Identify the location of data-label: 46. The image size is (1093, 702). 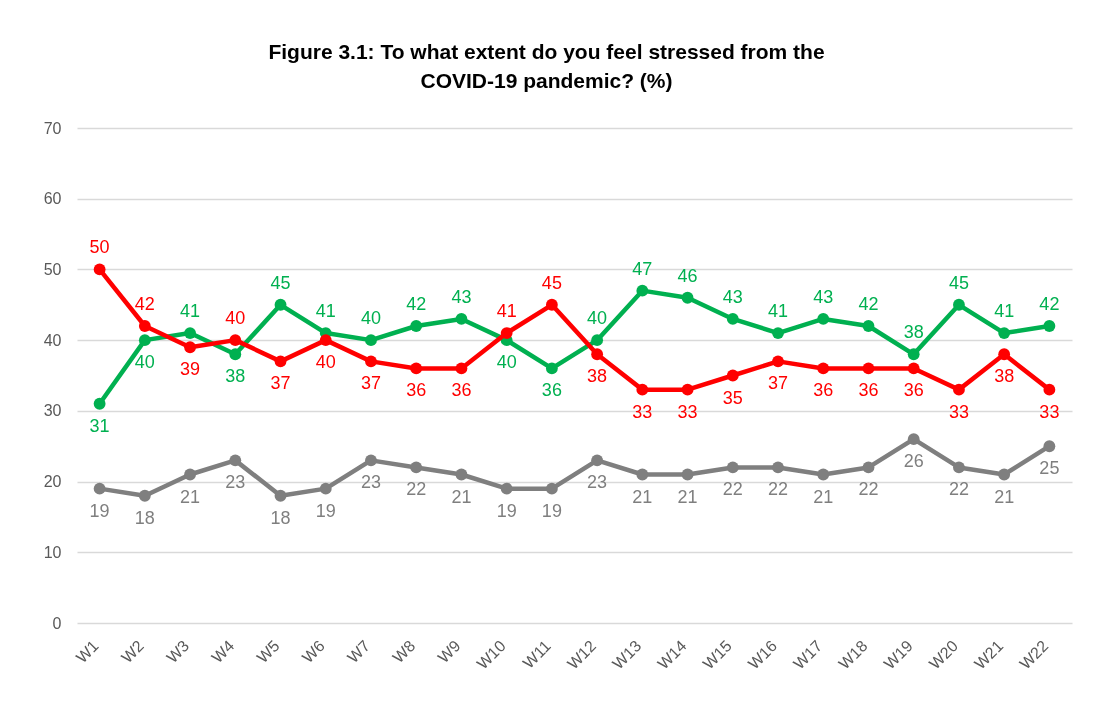
(687, 275).